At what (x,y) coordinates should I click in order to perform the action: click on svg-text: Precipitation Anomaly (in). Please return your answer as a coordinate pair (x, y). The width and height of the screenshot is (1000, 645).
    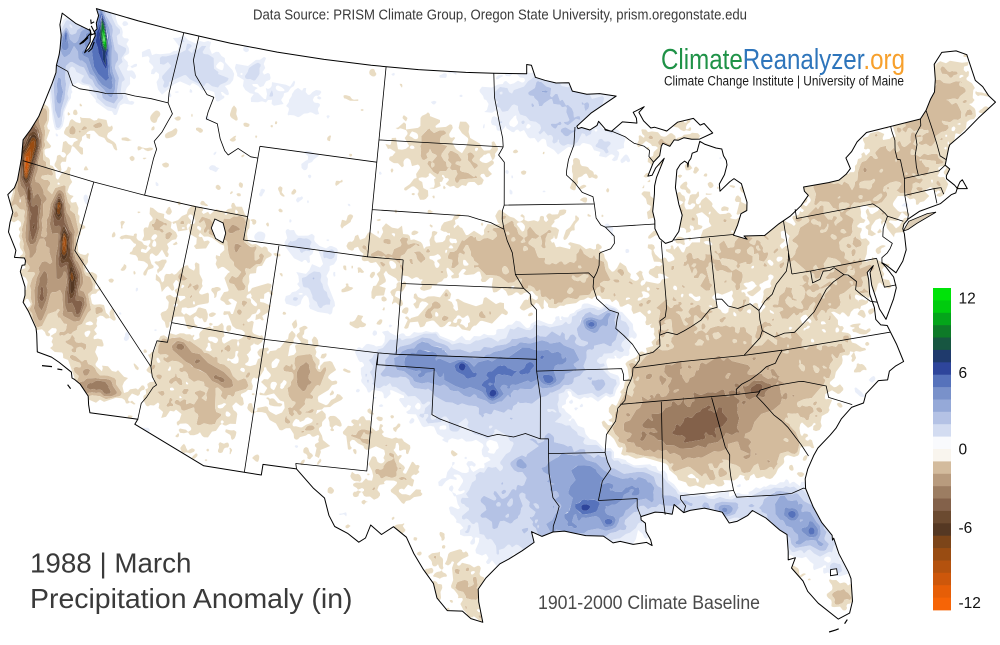
    Looking at the image, I should click on (191, 598).